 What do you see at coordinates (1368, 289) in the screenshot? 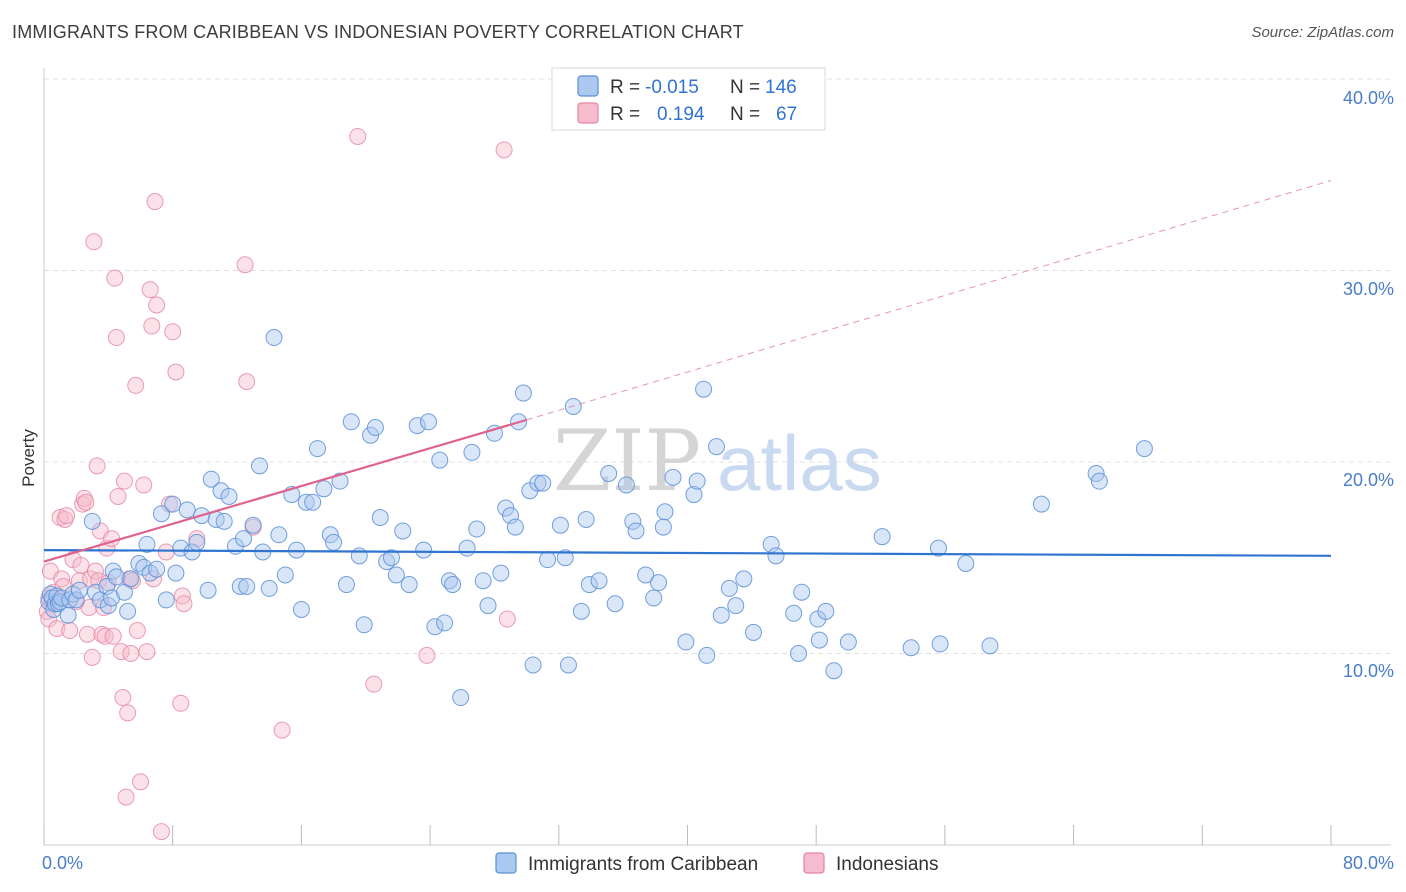
I see `y-tick-30: 30.0%` at bounding box center [1368, 289].